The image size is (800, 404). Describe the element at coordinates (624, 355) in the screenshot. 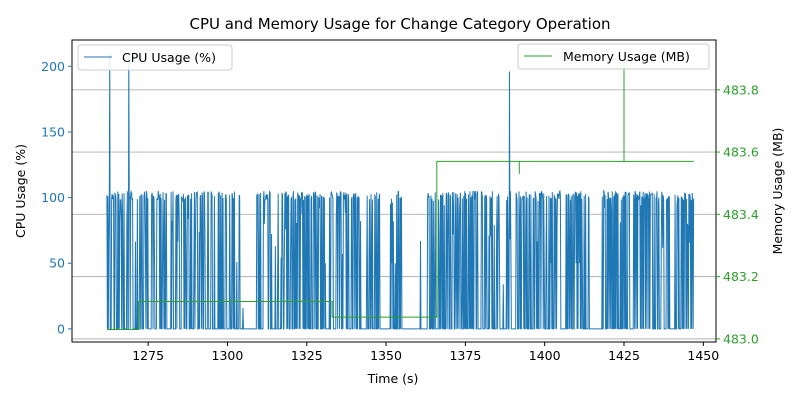

I see `x-tick-label-1425: 1425` at that location.